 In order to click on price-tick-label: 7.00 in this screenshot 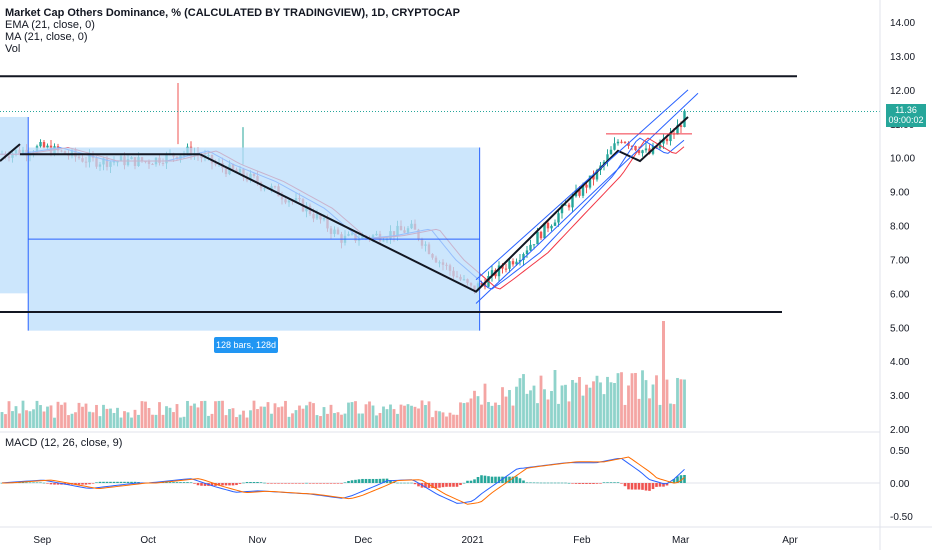, I will do `click(900, 260)`.